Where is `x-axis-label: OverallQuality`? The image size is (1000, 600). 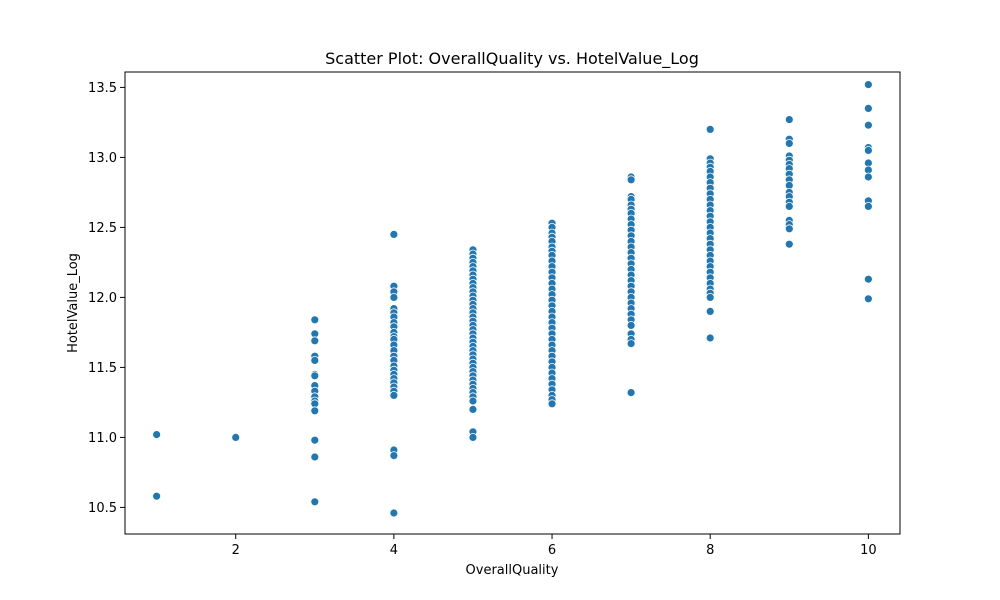
x-axis-label: OverallQuality is located at coordinates (512, 570).